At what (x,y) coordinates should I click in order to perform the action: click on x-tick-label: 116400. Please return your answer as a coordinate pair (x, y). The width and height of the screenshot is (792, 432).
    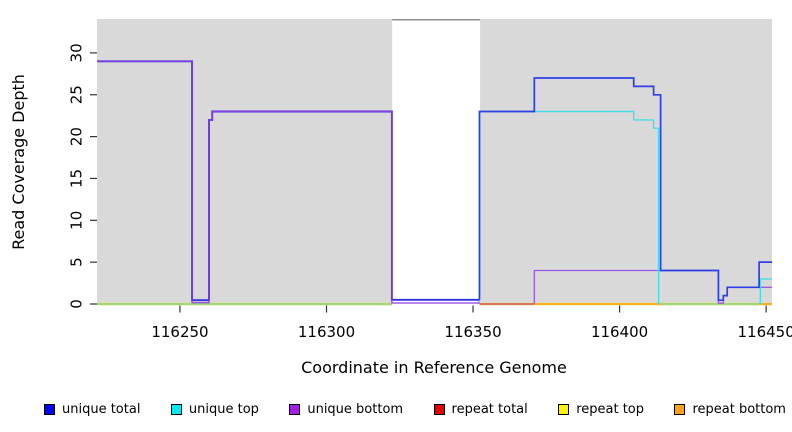
    Looking at the image, I should click on (619, 332).